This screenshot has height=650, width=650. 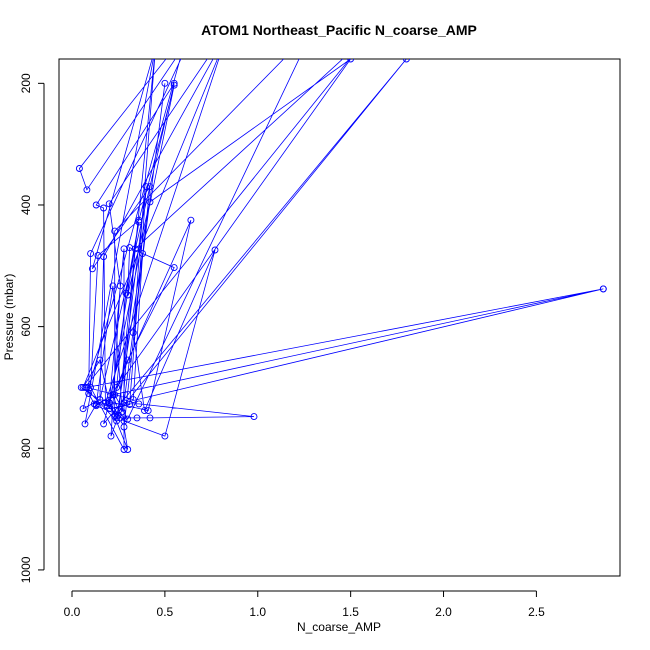 I want to click on x-axis-label: N_coarse_AMP, so click(x=339, y=627).